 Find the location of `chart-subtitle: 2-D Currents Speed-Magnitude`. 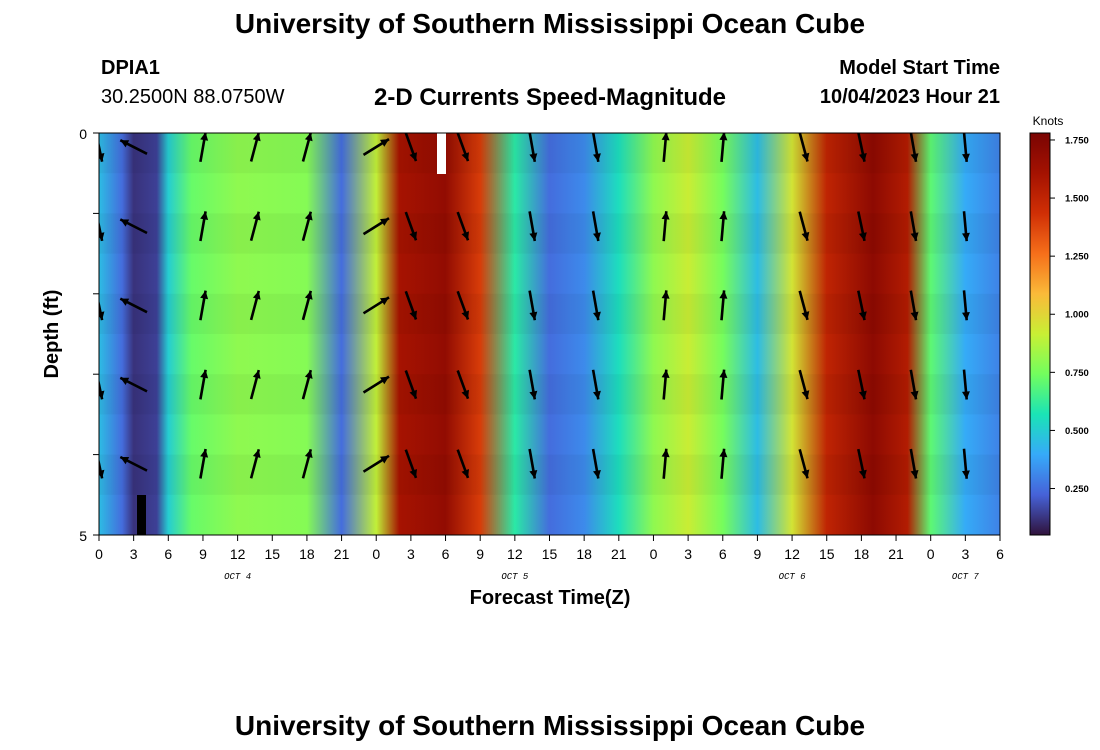

chart-subtitle: 2-D Currents Speed-Magnitude is located at coordinates (550, 97).